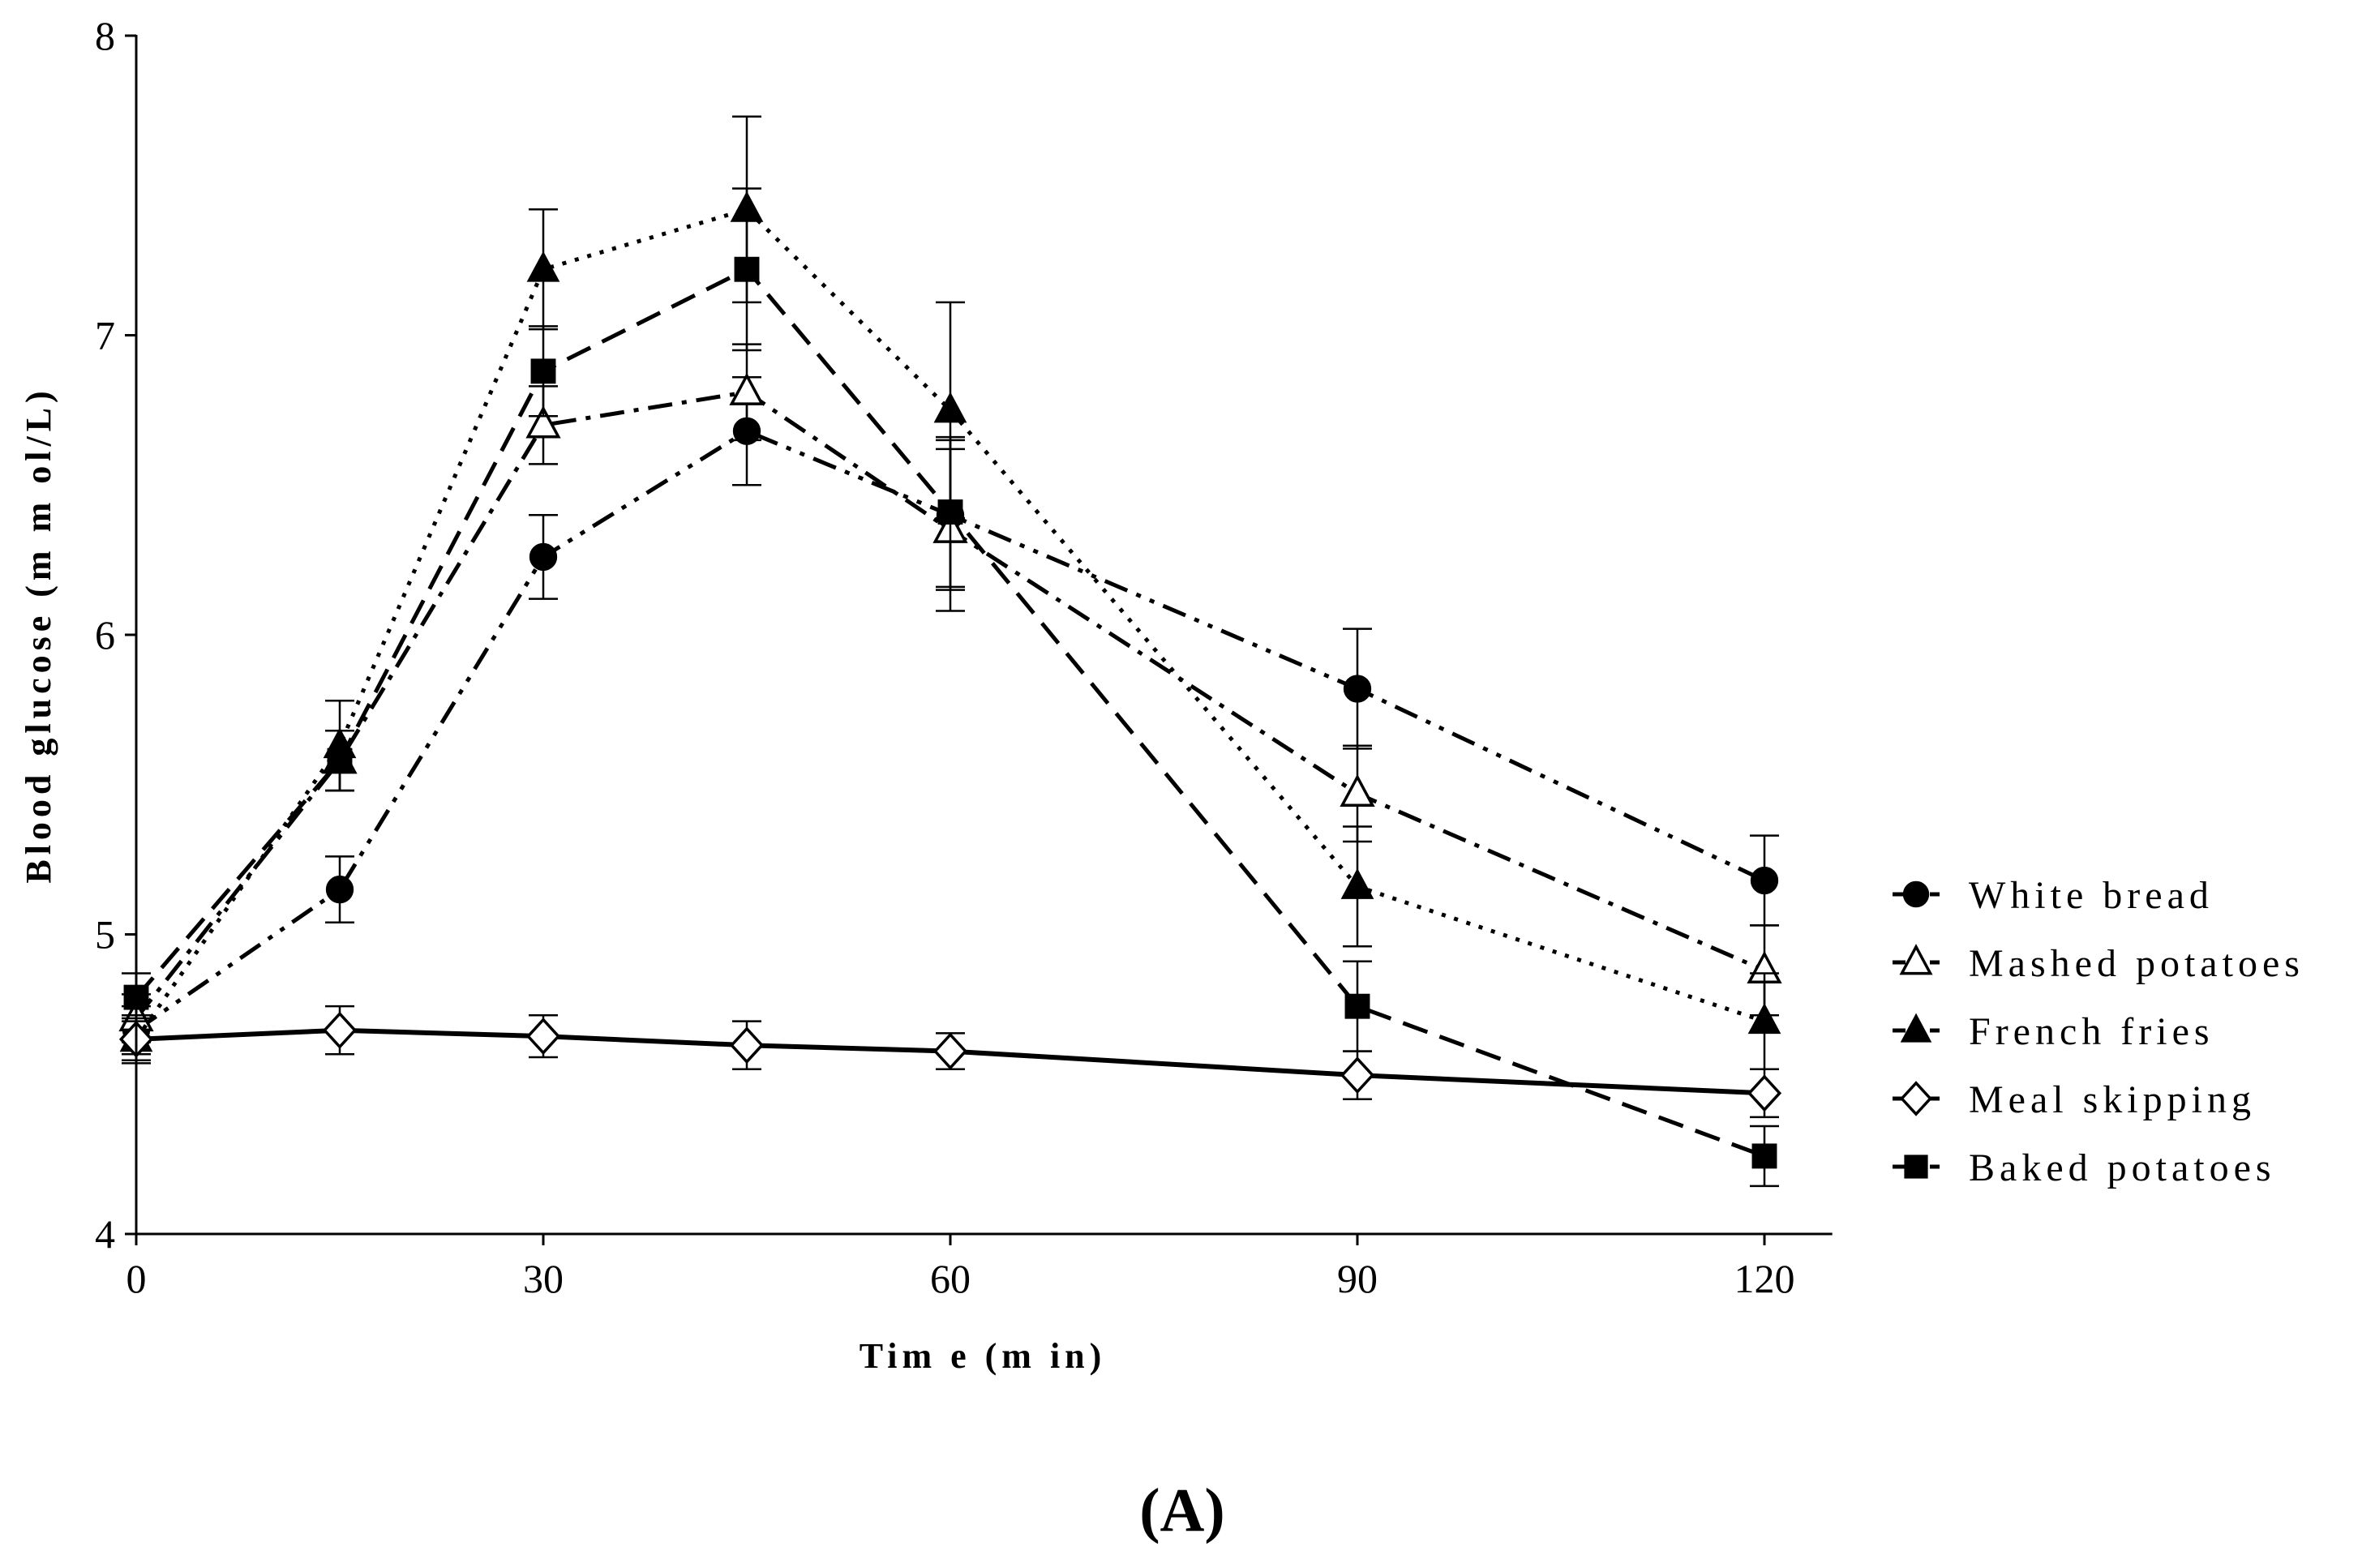 The image size is (2375, 1568). Describe the element at coordinates (1357, 1278) in the screenshot. I see `x-tick-label: 90` at that location.